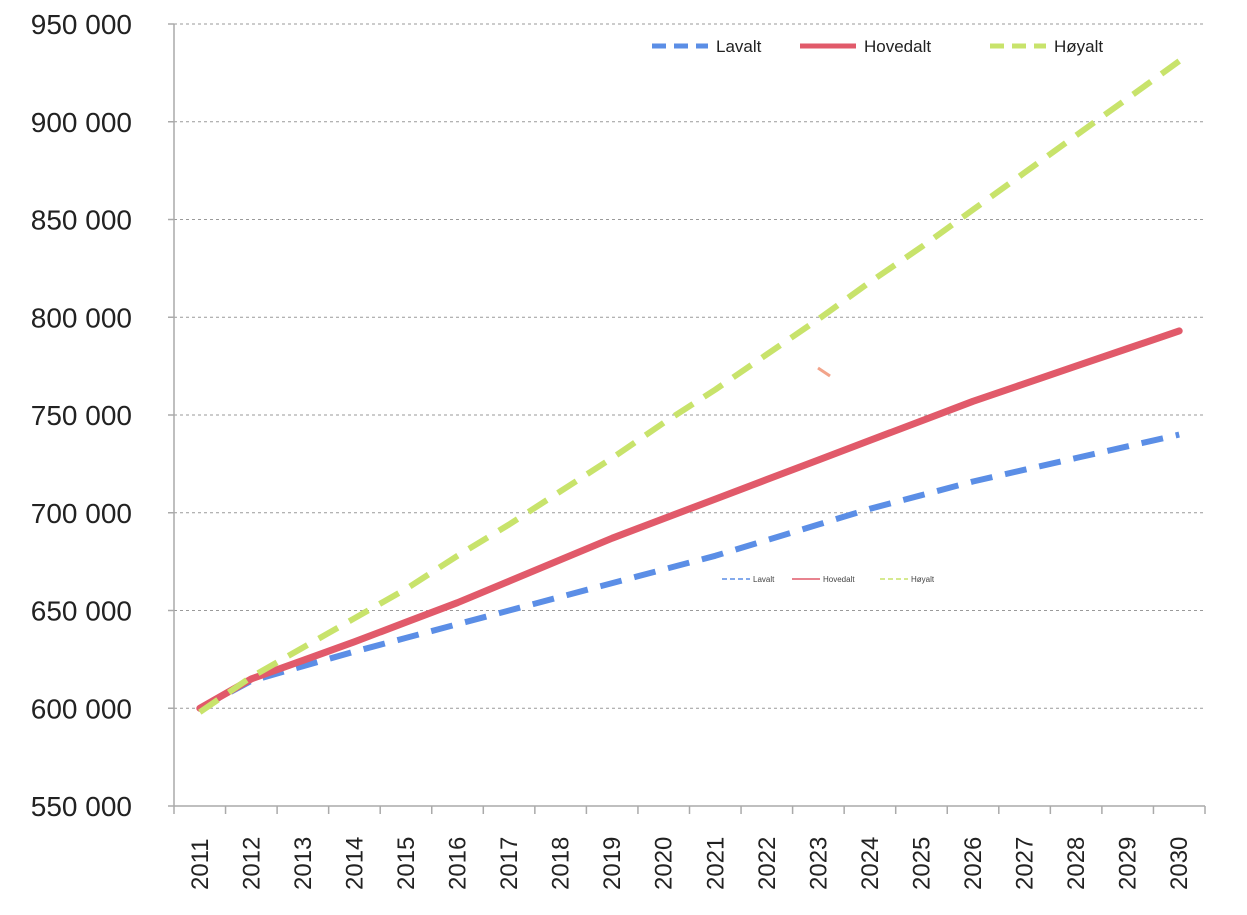  What do you see at coordinates (921, 863) in the screenshot?
I see `x-tick-label: 2025` at bounding box center [921, 863].